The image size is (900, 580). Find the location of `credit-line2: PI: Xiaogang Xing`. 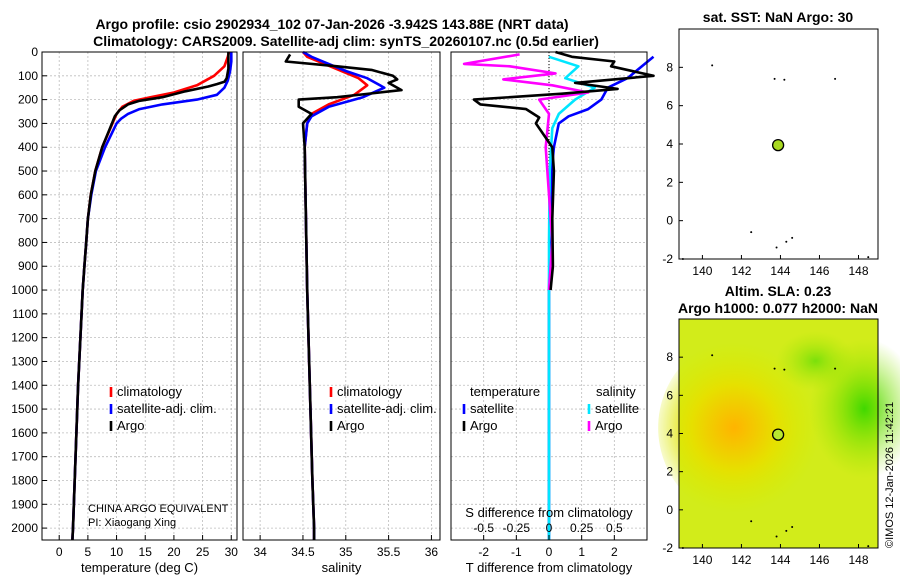

credit-line2: PI: Xiaogang Xing is located at coordinates (132, 523).